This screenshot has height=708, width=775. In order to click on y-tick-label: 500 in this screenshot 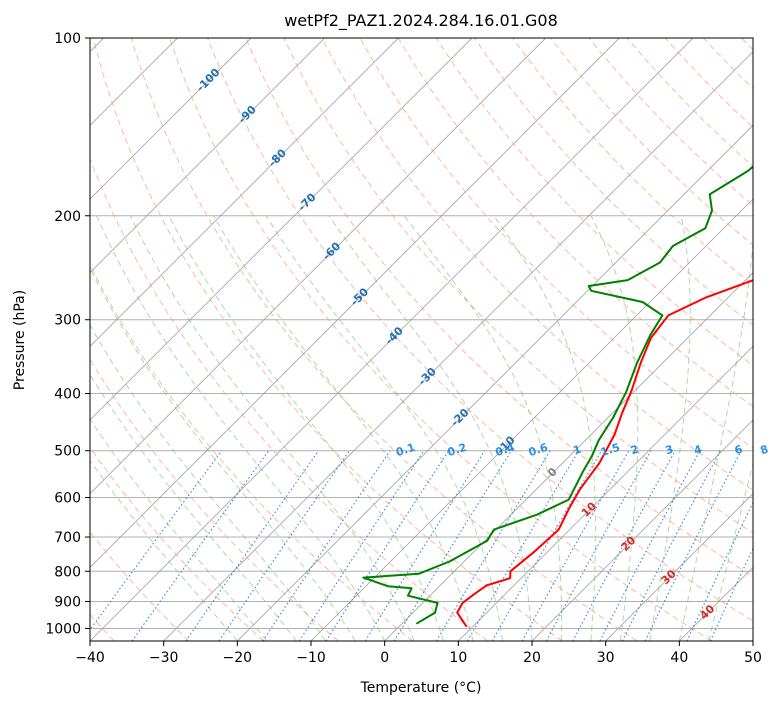, I will do `click(67, 452)`.